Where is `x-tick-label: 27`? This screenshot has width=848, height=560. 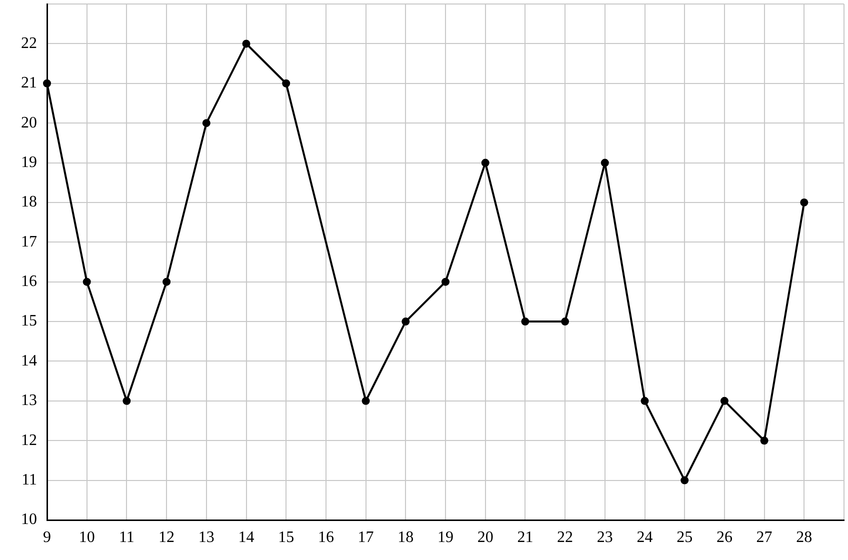 x-tick-label: 27 is located at coordinates (764, 537).